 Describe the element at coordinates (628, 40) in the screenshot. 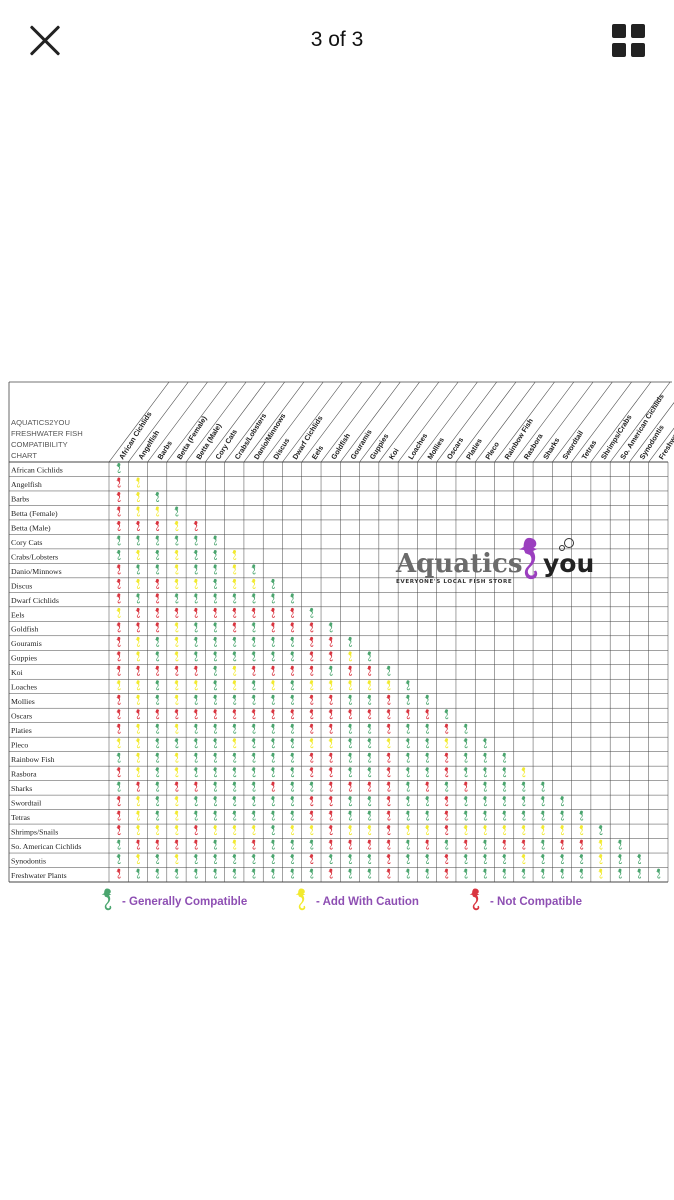

I see `grid-icon` at that location.